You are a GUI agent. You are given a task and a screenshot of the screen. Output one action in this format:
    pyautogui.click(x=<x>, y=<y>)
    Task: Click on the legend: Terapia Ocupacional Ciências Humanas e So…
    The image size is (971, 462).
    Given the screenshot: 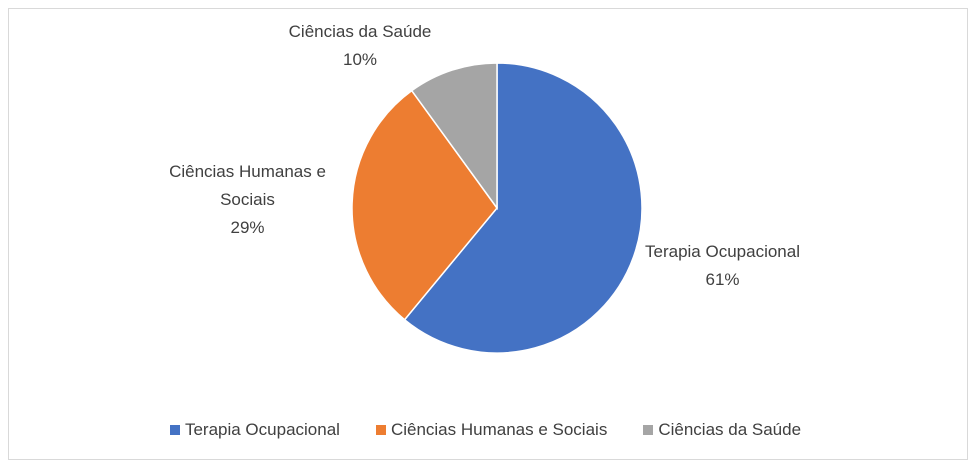 What is the action you would take?
    pyautogui.click(x=485, y=430)
    